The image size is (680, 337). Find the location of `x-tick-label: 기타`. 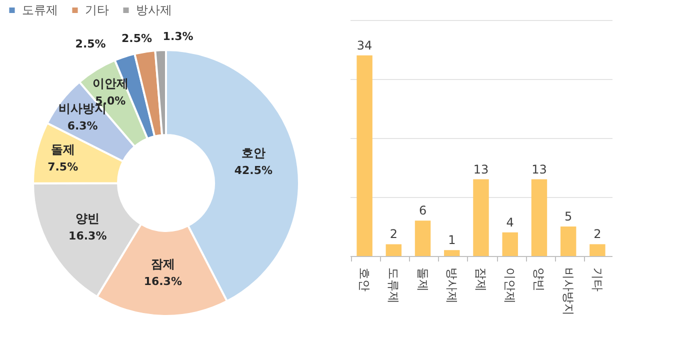

x-tick-label: 기타 is located at coordinates (597, 280).